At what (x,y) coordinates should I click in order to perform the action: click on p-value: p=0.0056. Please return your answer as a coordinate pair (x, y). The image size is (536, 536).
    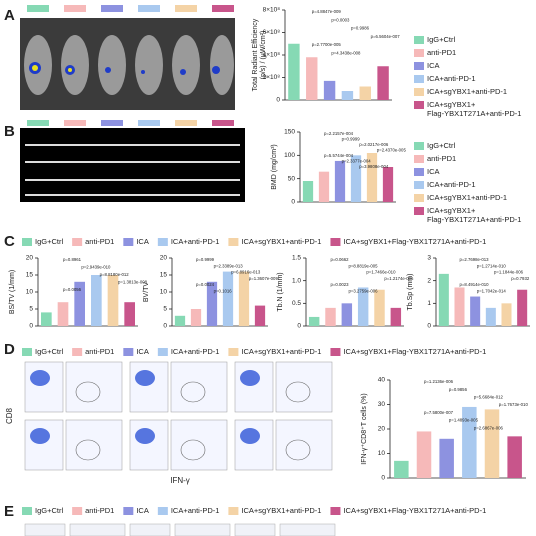
    Looking at the image, I should click on (72, 289).